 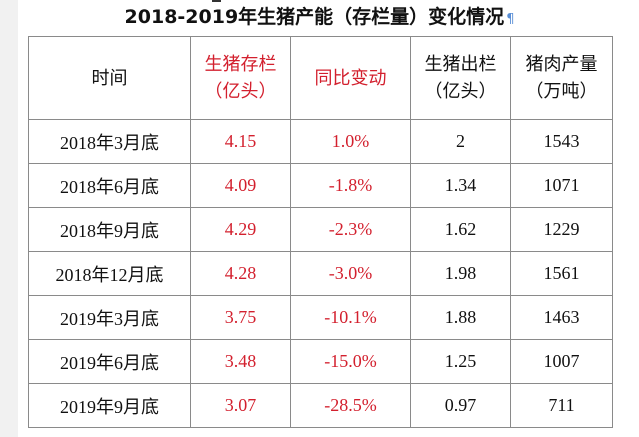 I want to click on cell-time: 2018年3月底, so click(x=109, y=141).